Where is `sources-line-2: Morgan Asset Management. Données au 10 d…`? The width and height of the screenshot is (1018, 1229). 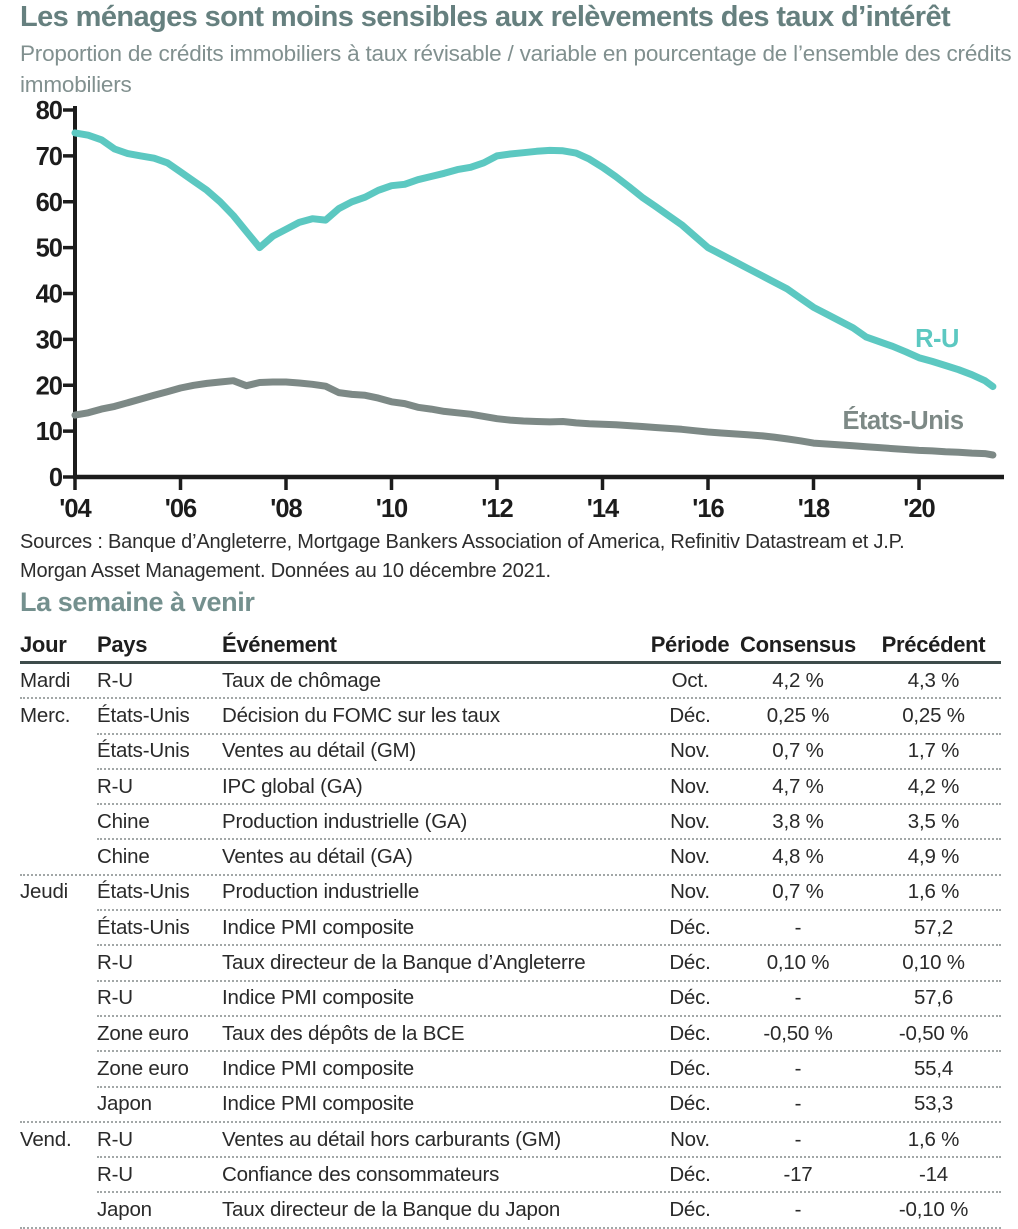 sources-line-2: Morgan Asset Management. Données au 10 d… is located at coordinates (285, 570).